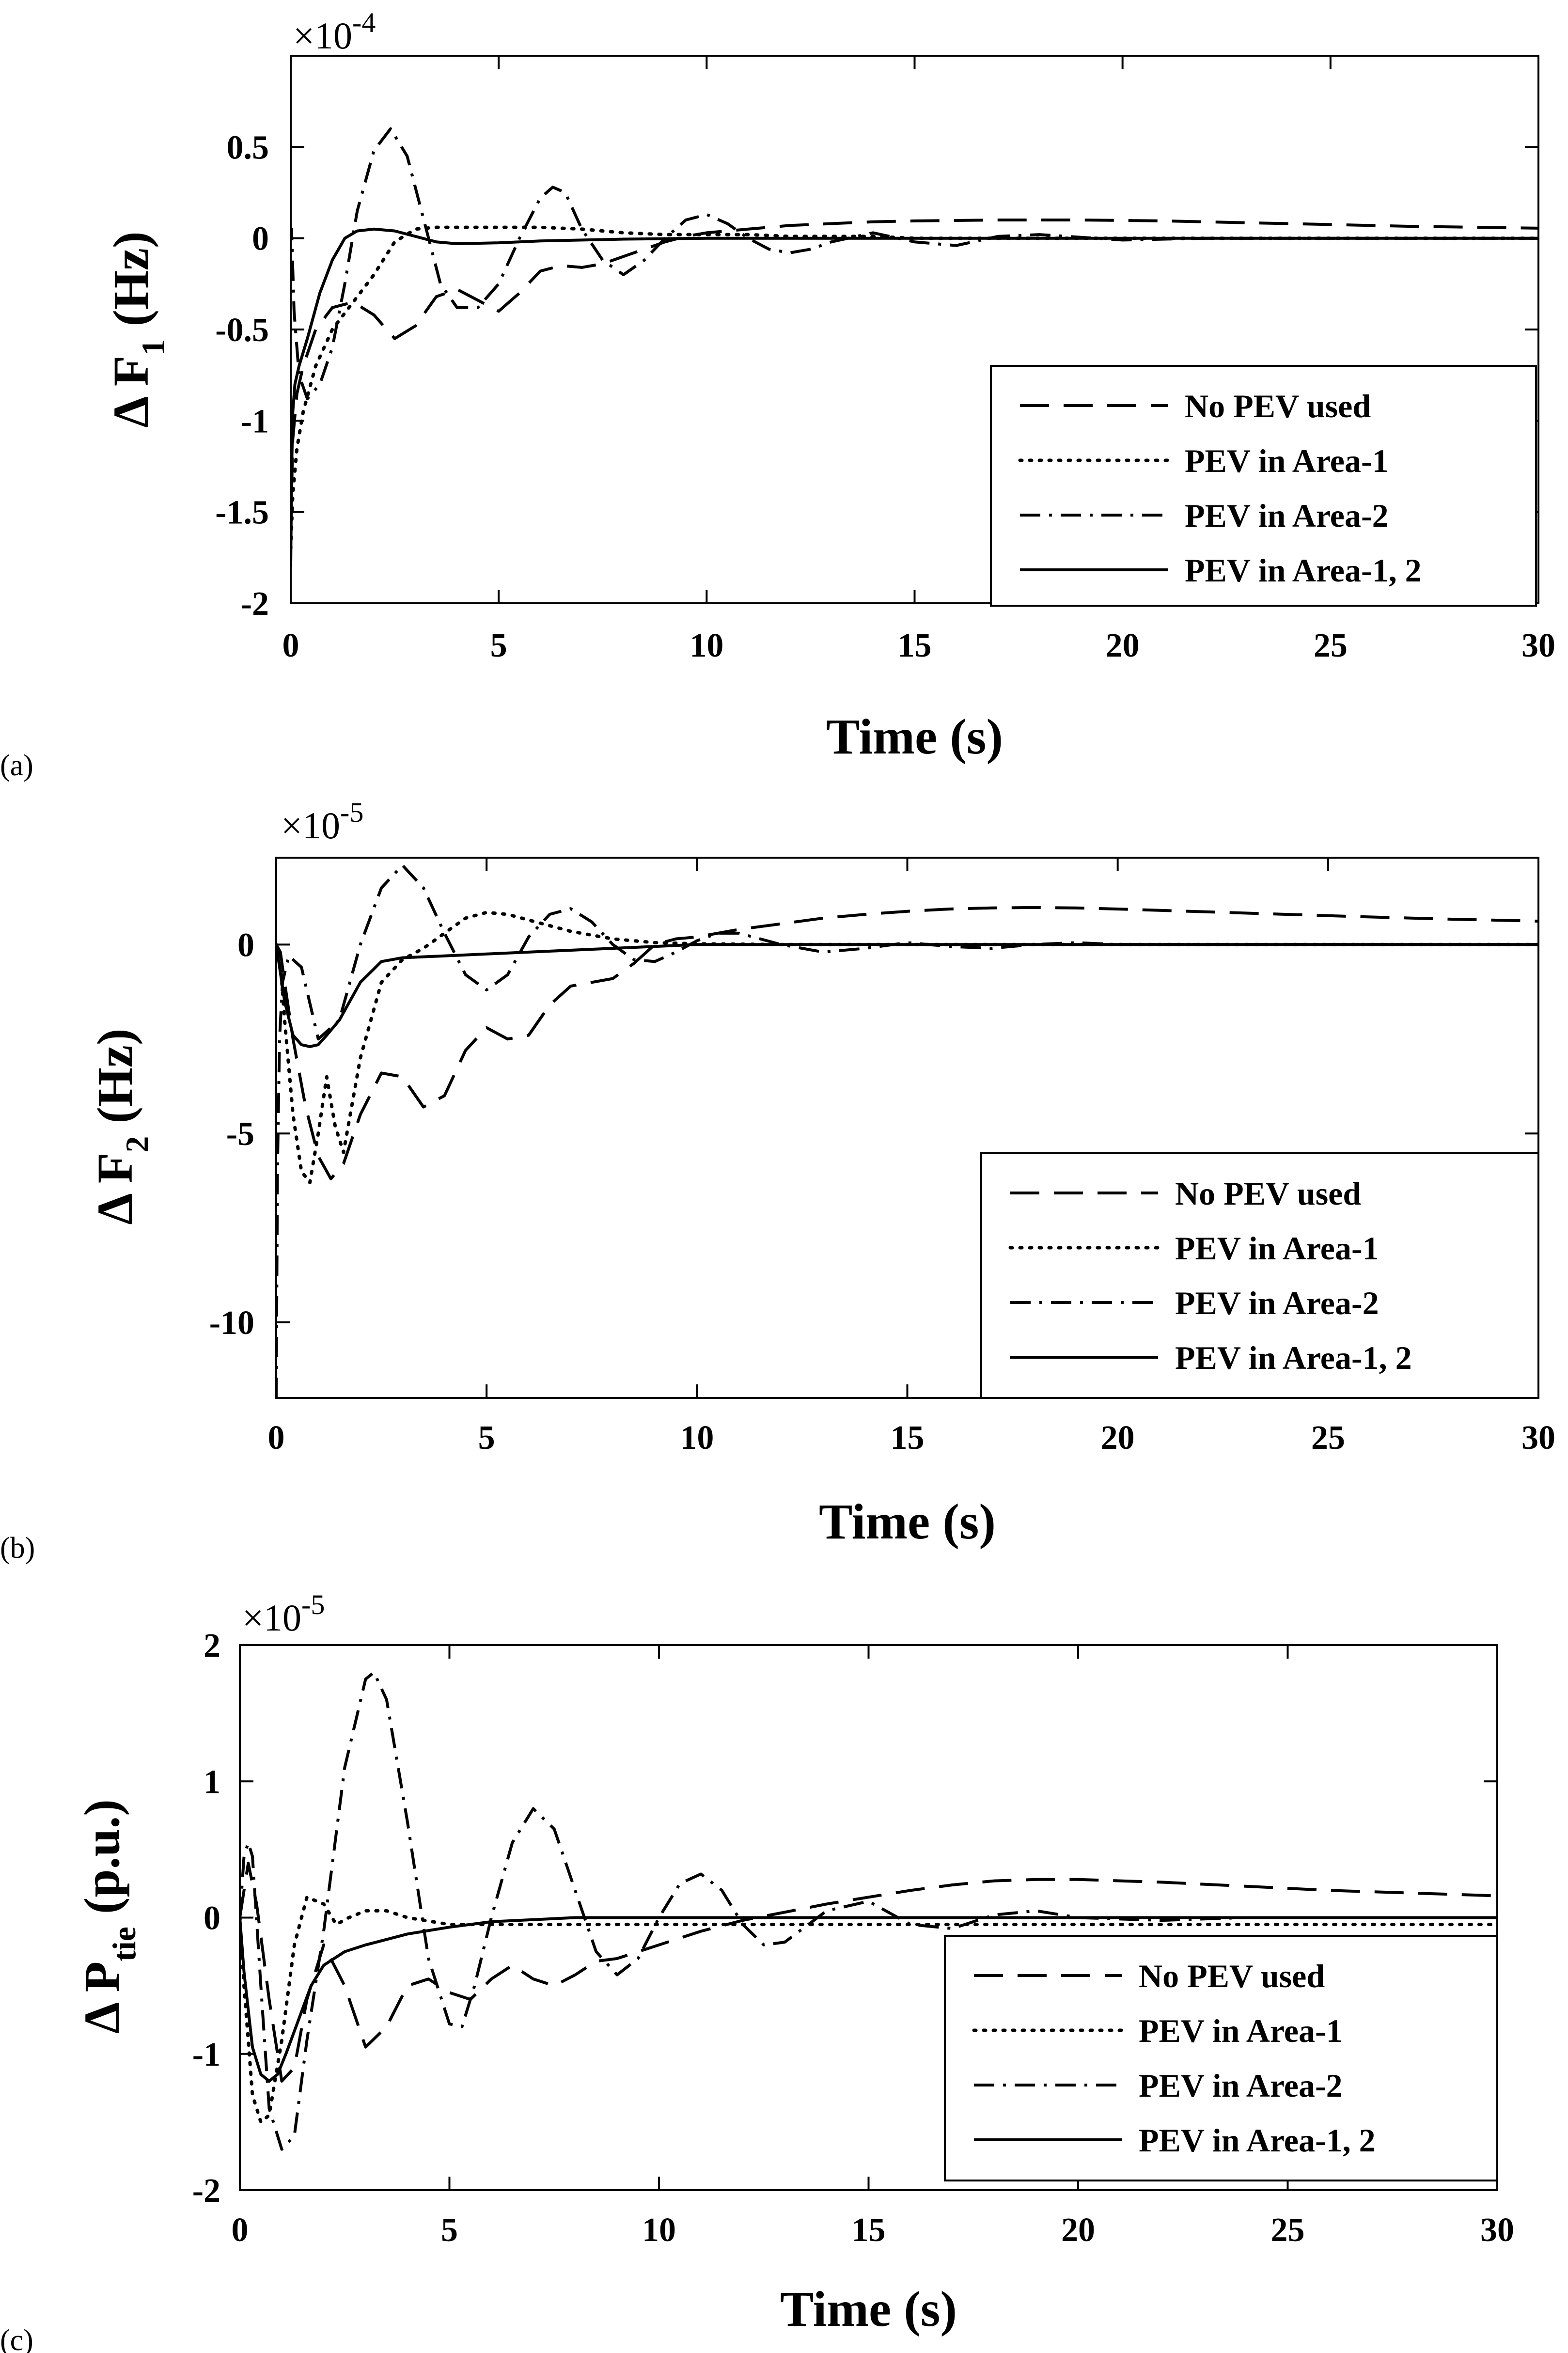 The image size is (1568, 2353). I want to click on series-group, so click(915, 347).